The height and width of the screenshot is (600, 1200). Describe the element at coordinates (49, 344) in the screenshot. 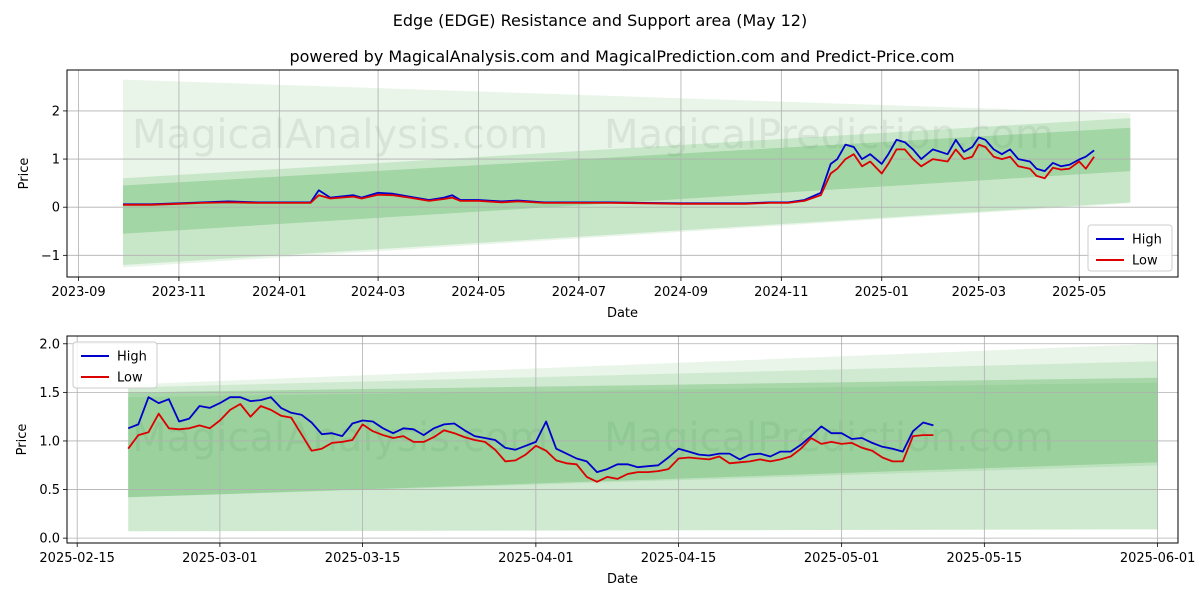

I see `y-tick-label: 2.0` at that location.